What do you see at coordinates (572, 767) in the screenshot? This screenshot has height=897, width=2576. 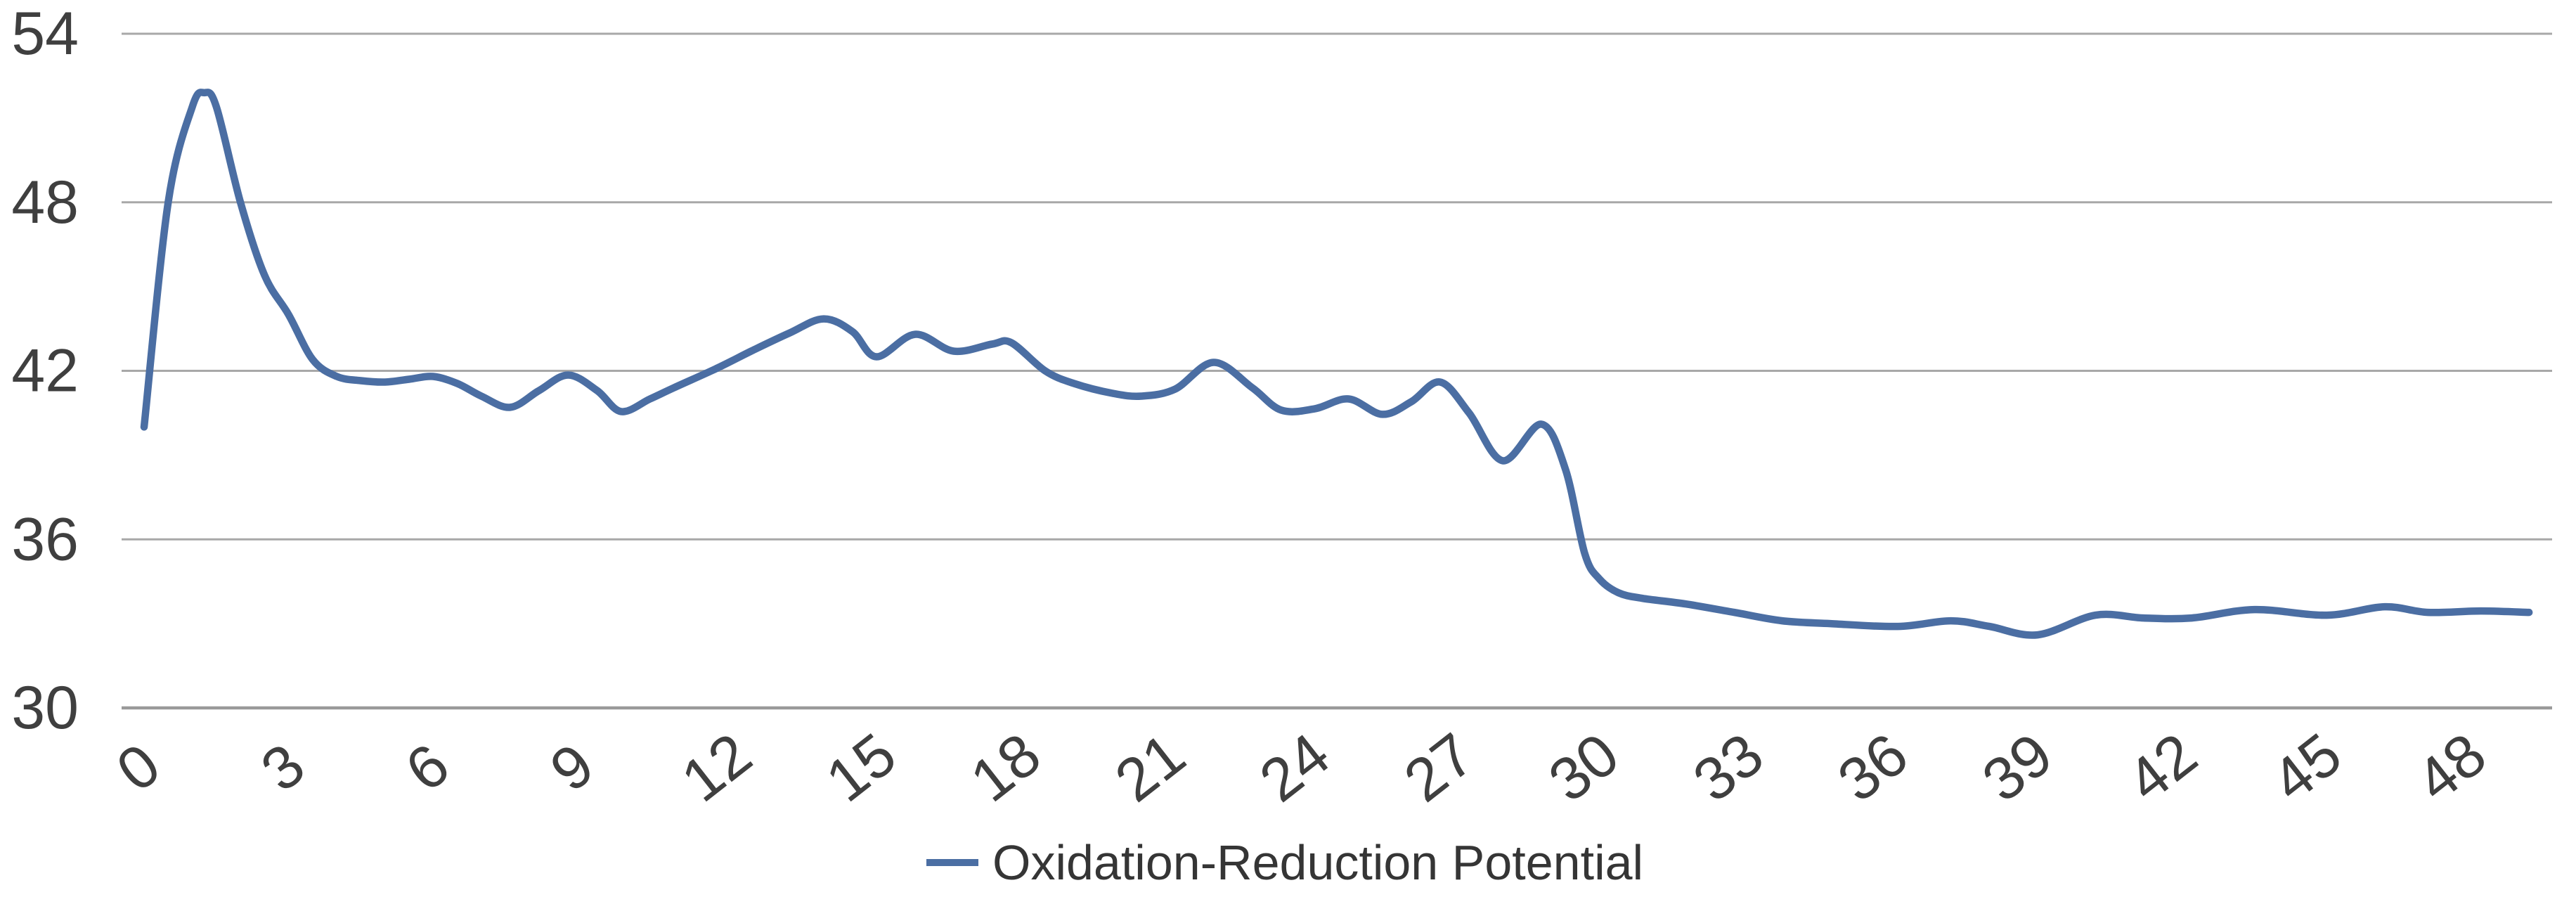 I see `x-tick-label: 9` at bounding box center [572, 767].